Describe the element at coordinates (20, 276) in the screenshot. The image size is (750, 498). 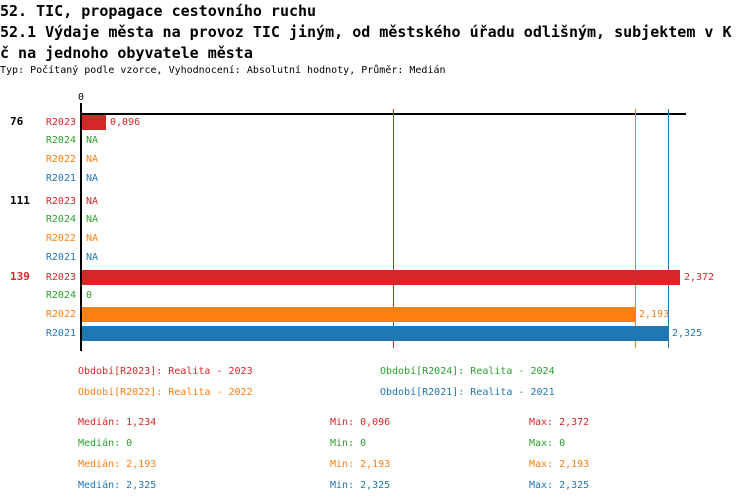
I see `group-label-139: 139` at that location.